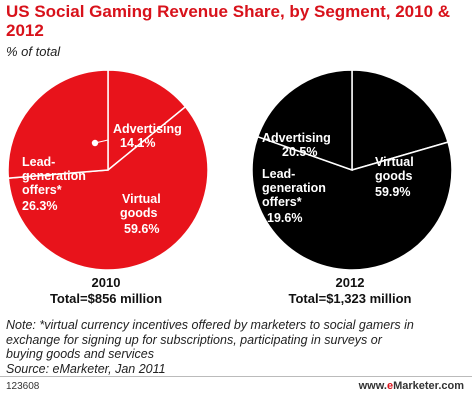  Describe the element at coordinates (38, 162) in the screenshot. I see `label-2010-lead-line1: Lead-` at that location.